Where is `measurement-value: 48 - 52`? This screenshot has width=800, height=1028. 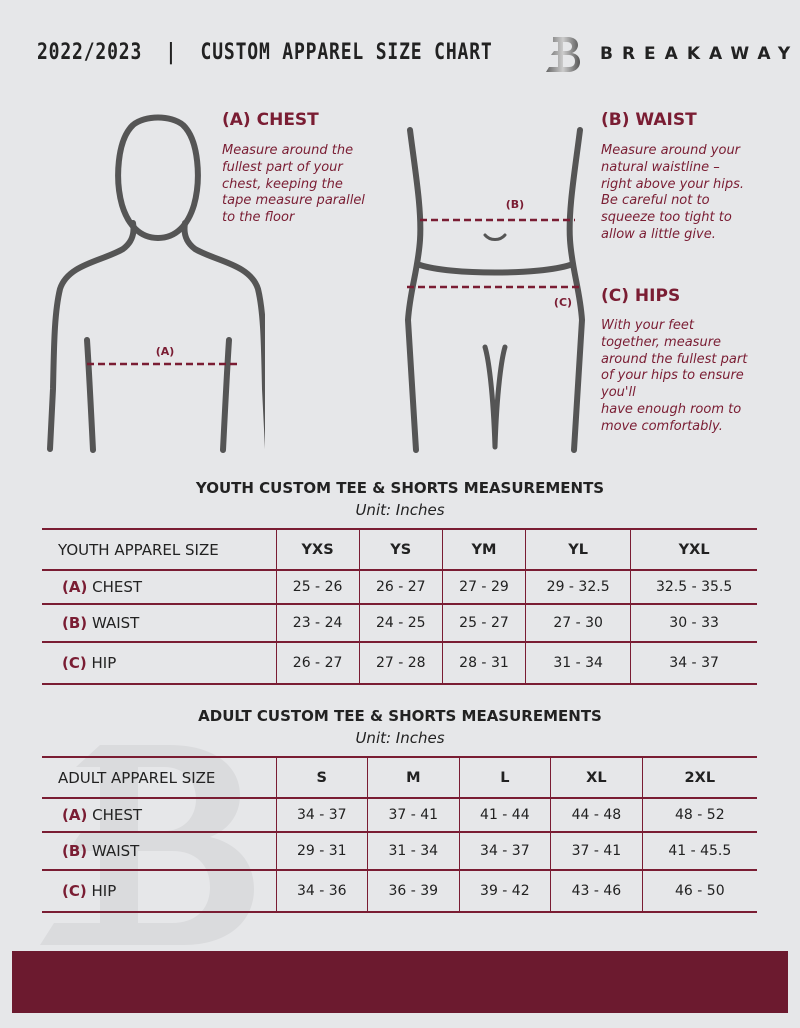
measurement-value: 48 - 52 is located at coordinates (699, 815).